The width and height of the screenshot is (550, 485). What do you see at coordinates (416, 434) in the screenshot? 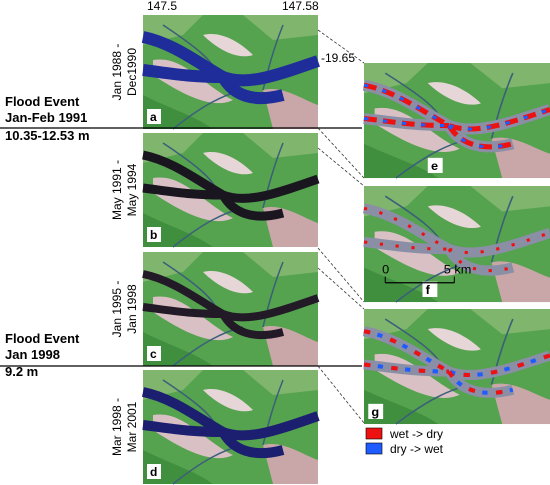
I see `legend-label: wet -> dry` at bounding box center [416, 434].